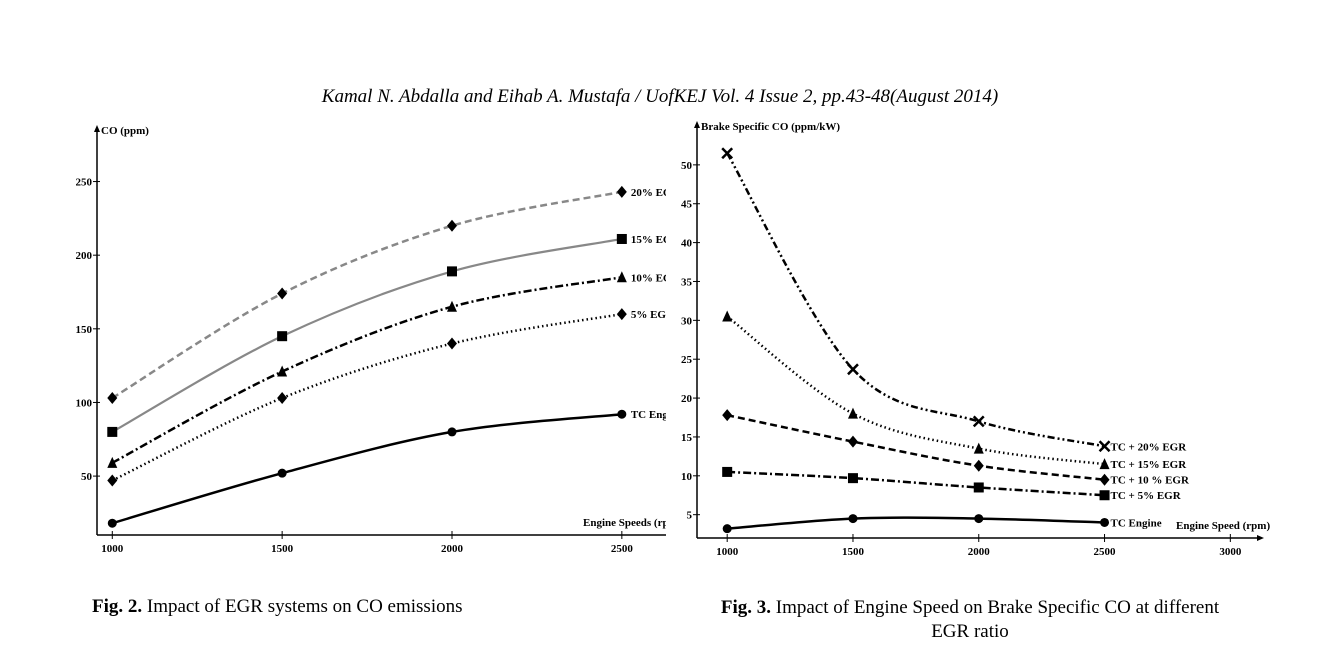 This screenshot has width=1320, height=652. What do you see at coordinates (84, 183) in the screenshot?
I see `y-tick-label: 250` at bounding box center [84, 183].